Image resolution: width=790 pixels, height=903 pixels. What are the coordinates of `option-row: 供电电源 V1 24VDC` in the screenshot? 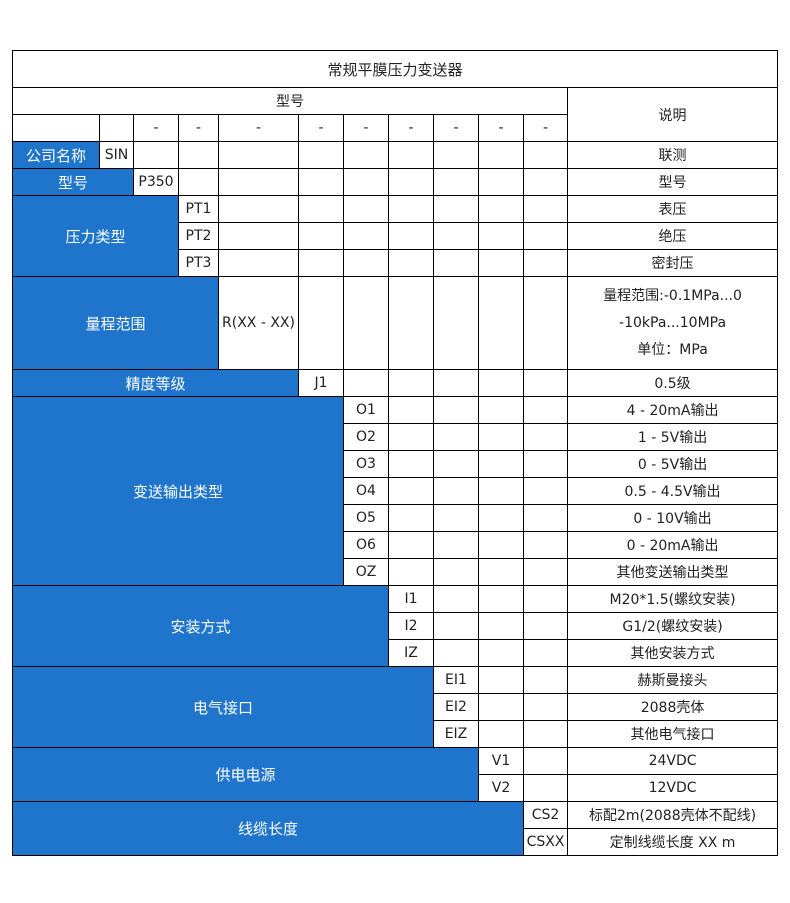 It's located at (395, 774).